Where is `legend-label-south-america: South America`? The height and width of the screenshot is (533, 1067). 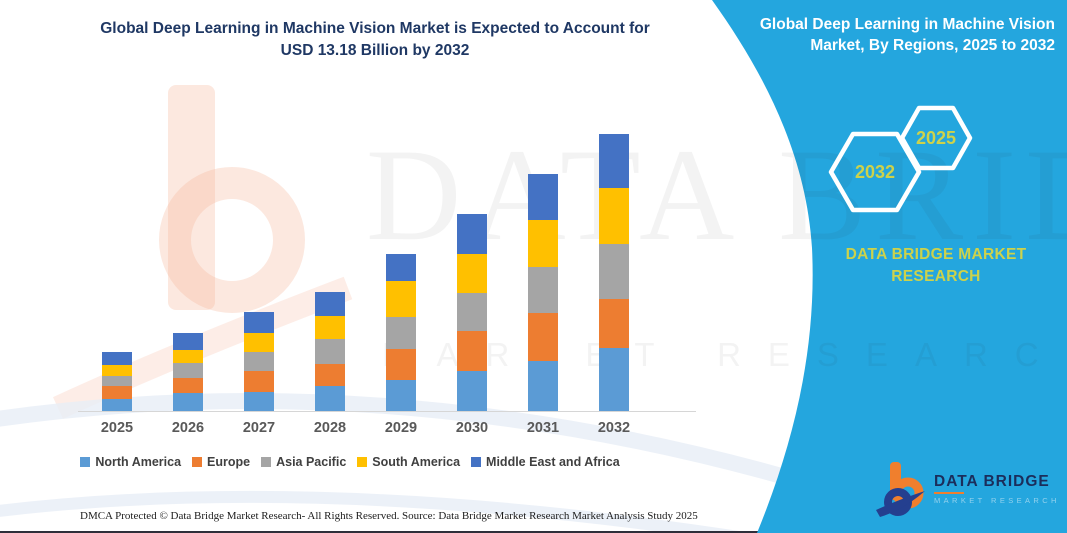
legend-label-south-america: South America is located at coordinates (416, 462).